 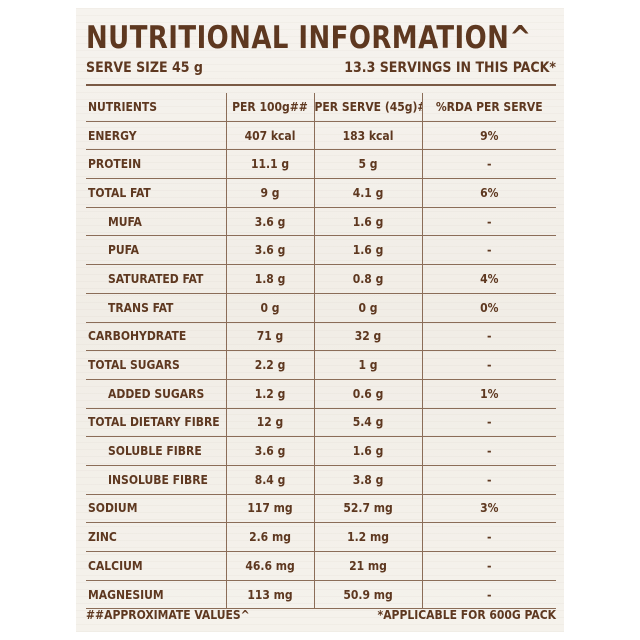 I want to click on value-per-serve: 1 g, so click(x=367, y=365).